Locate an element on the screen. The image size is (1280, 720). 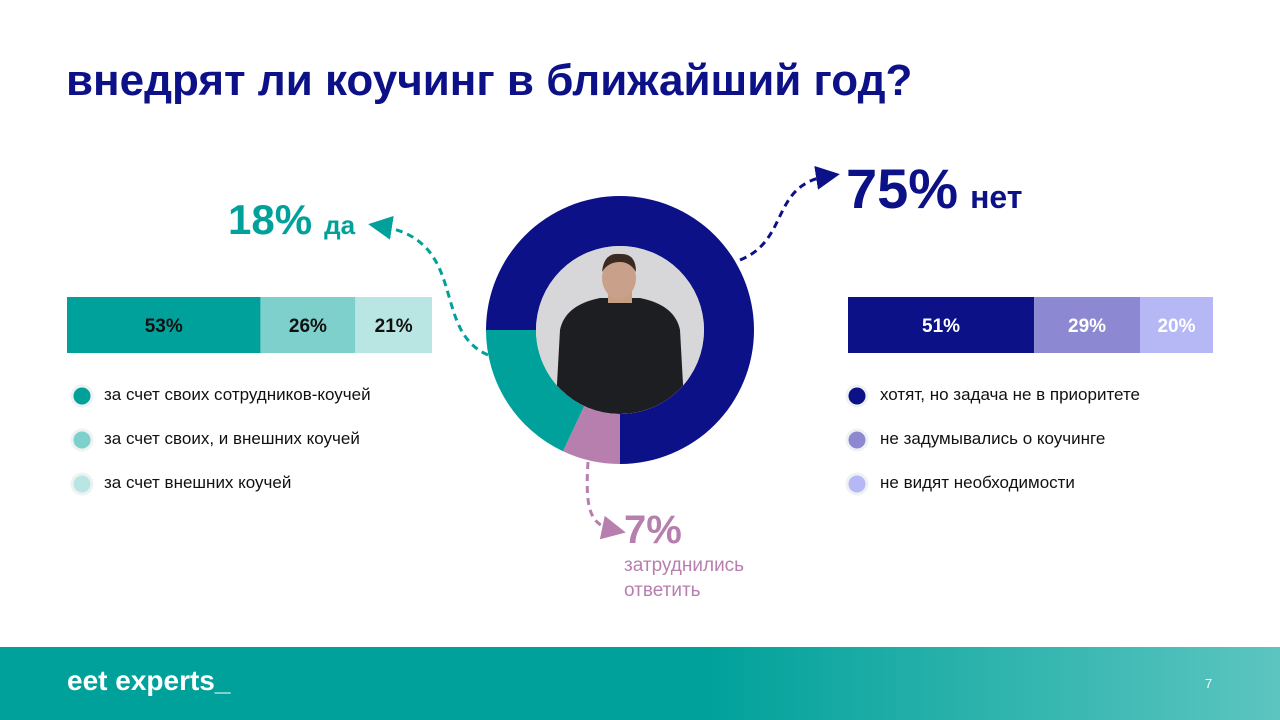
value-label: 20% is located at coordinates (1176, 326).